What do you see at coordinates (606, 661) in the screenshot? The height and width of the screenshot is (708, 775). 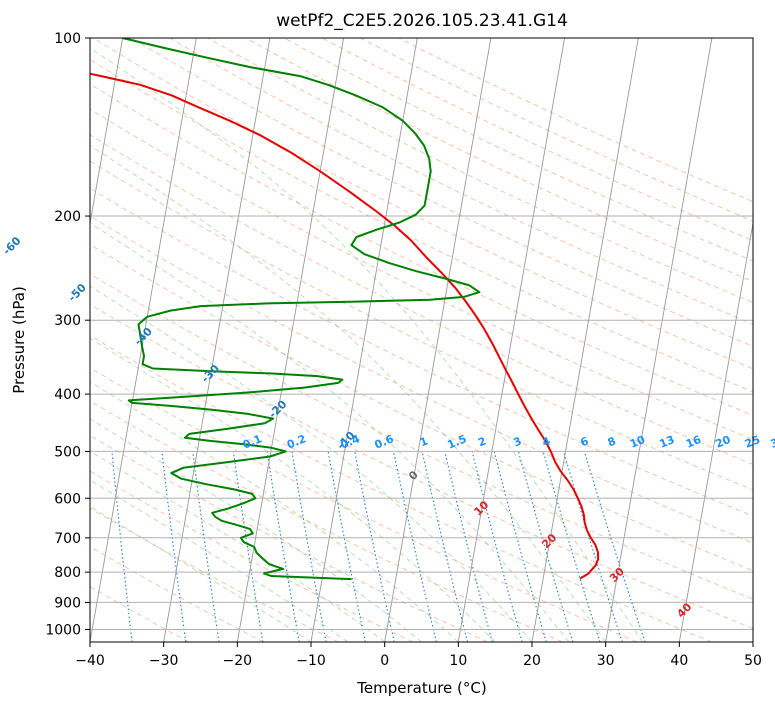 I see `x-tick-label: 30` at bounding box center [606, 661].